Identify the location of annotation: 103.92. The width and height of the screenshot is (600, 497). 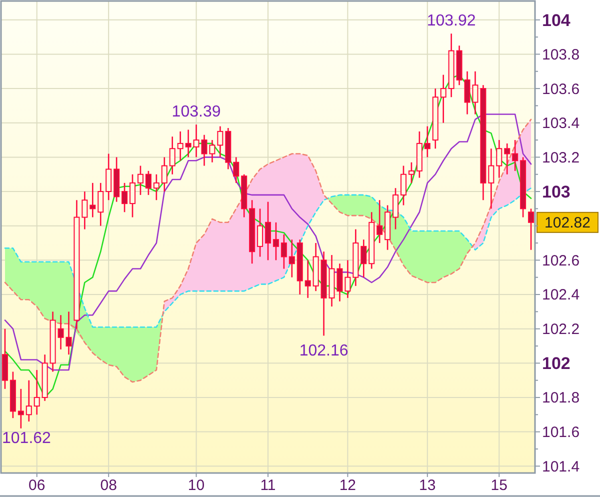
(451, 21).